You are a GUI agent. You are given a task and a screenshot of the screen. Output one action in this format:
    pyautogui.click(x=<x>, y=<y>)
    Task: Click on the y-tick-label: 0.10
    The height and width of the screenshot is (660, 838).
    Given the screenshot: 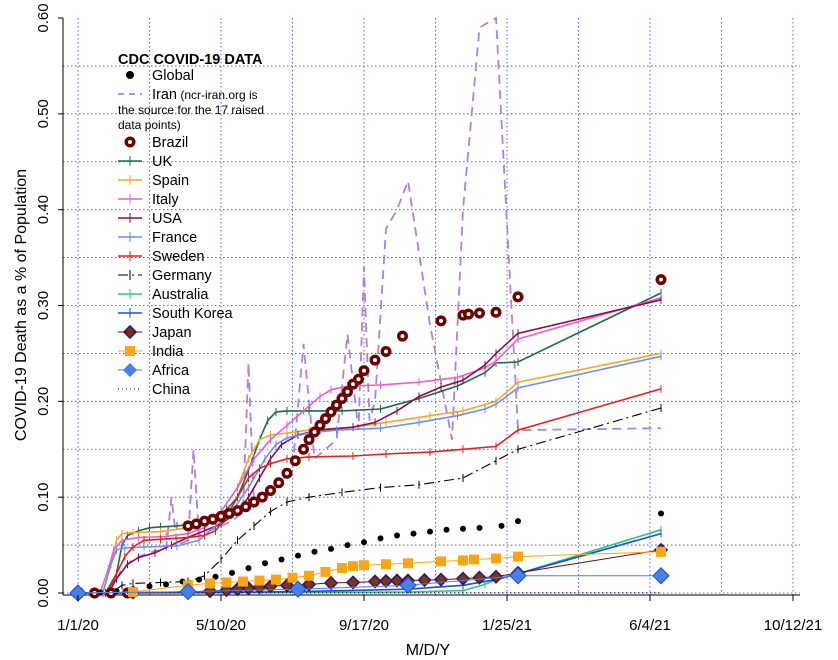 What is the action you would take?
    pyautogui.click(x=43, y=497)
    